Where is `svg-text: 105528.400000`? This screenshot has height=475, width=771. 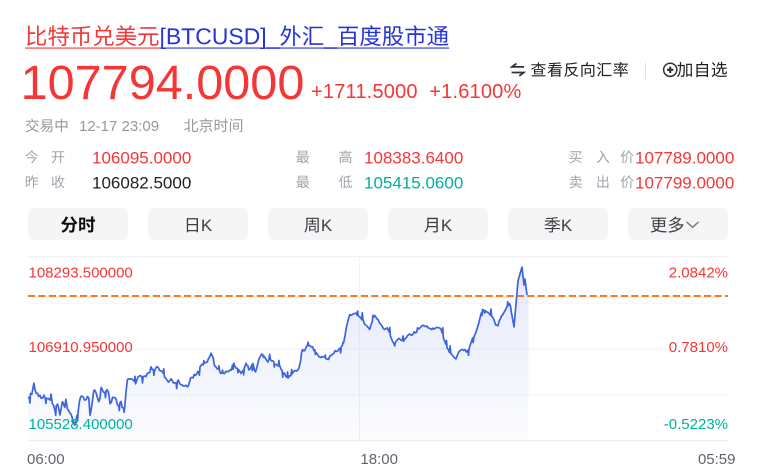
svg-text: 105528.400000 is located at coordinates (81, 424).